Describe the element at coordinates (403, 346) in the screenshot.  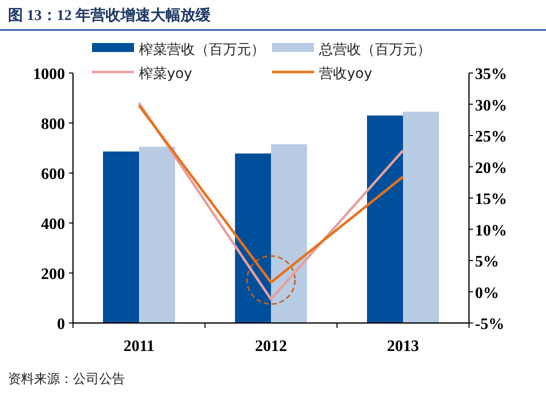
I see `x-tick-label: 2013` at that location.